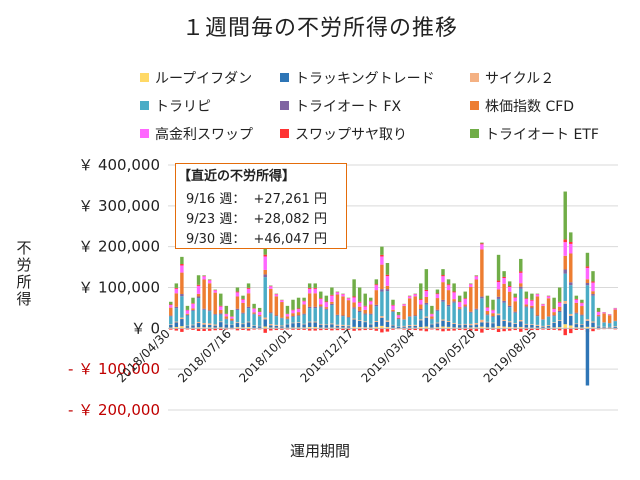 The image size is (640, 480). What do you see at coordinates (119, 247) in the screenshot?
I see `y-tick-label: ￥ 200,000` at bounding box center [119, 247].